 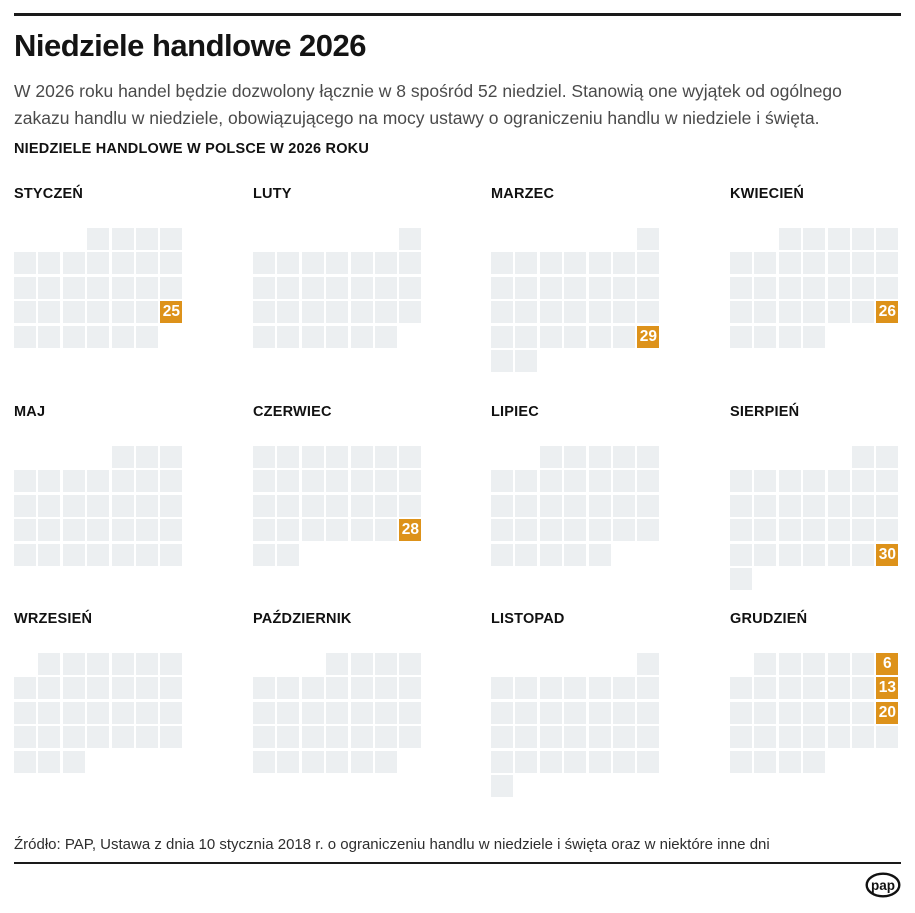 What do you see at coordinates (610, 704) in the screenshot?
I see `month-listopad: LISTOPAD` at bounding box center [610, 704].